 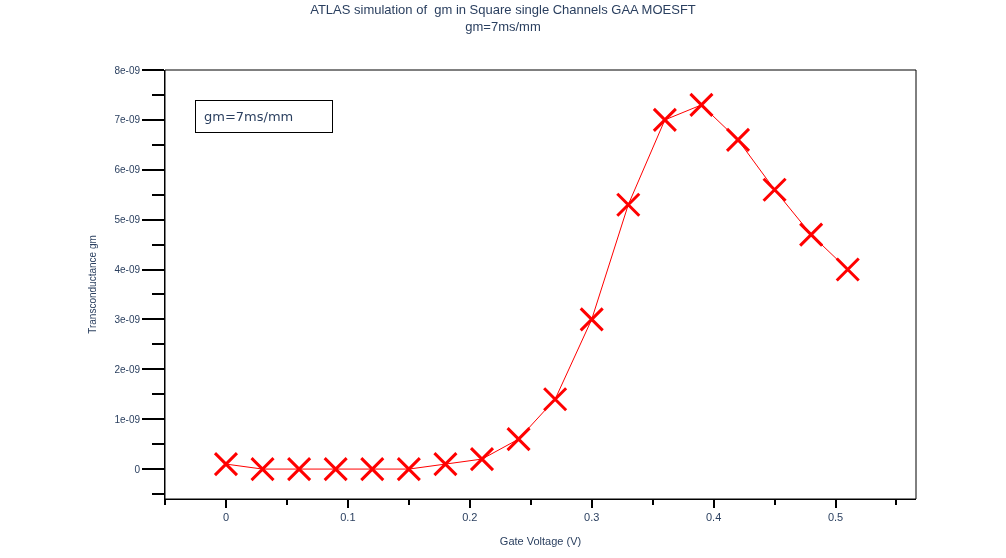 I want to click on x-tick-label: 0.5, so click(x=835, y=517).